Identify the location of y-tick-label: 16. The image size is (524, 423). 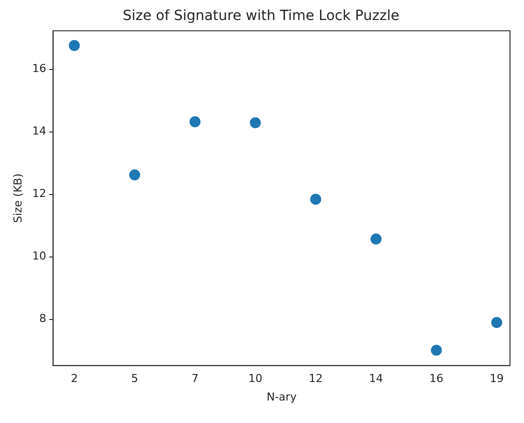
(39, 69).